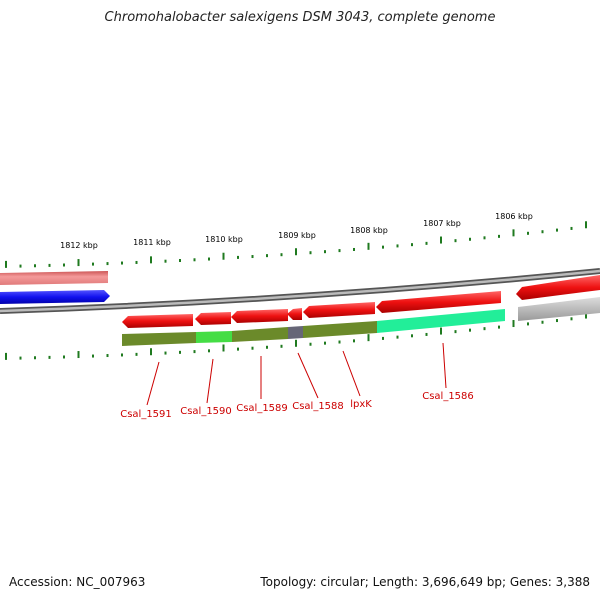 This screenshot has width=600, height=600. Describe the element at coordinates (559, 309) in the screenshot. I see `gene-gray` at that location.